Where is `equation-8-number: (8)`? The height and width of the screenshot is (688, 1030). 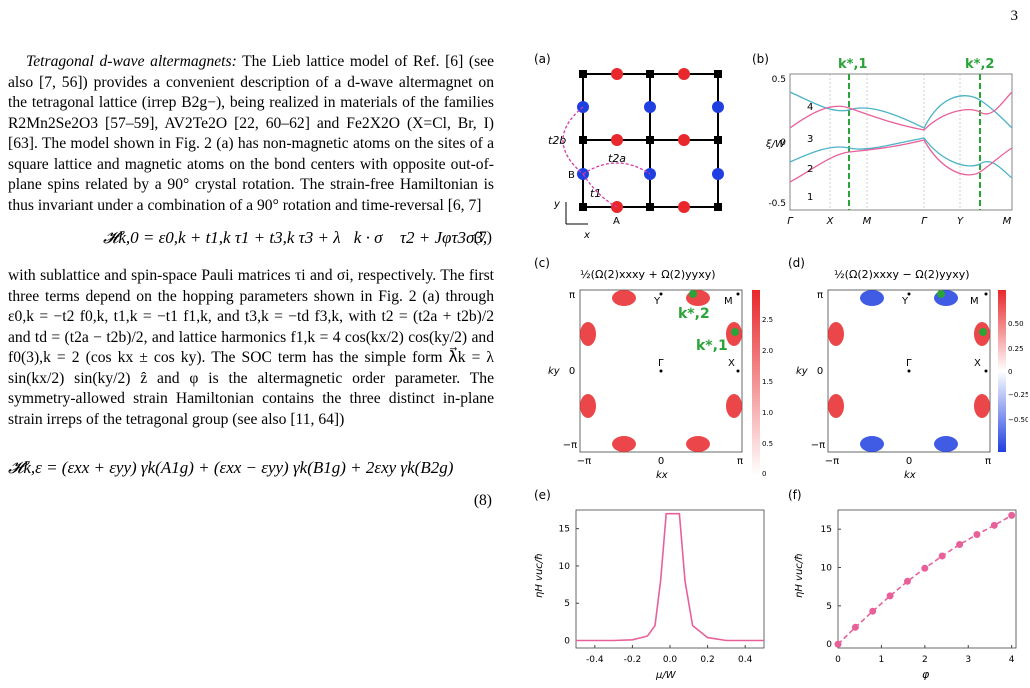
equation-8-number: (8) is located at coordinates (482, 500).